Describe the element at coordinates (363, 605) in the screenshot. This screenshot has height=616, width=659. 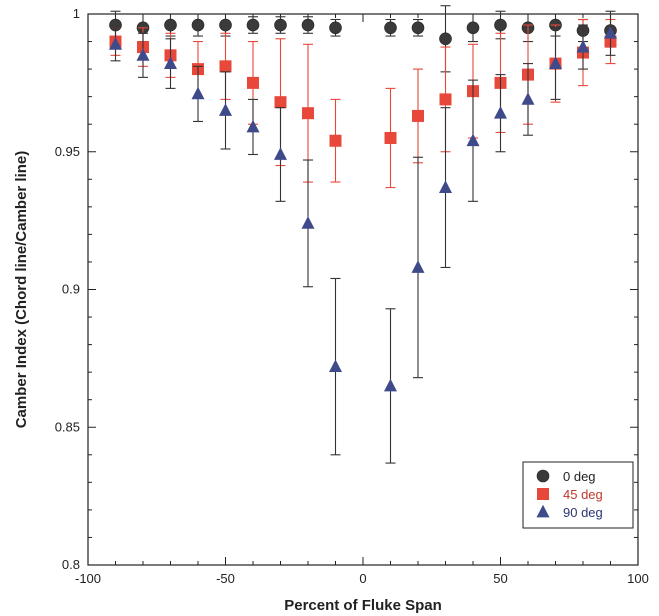
I see `x-axis-title: Percent of Fluke Span` at that location.